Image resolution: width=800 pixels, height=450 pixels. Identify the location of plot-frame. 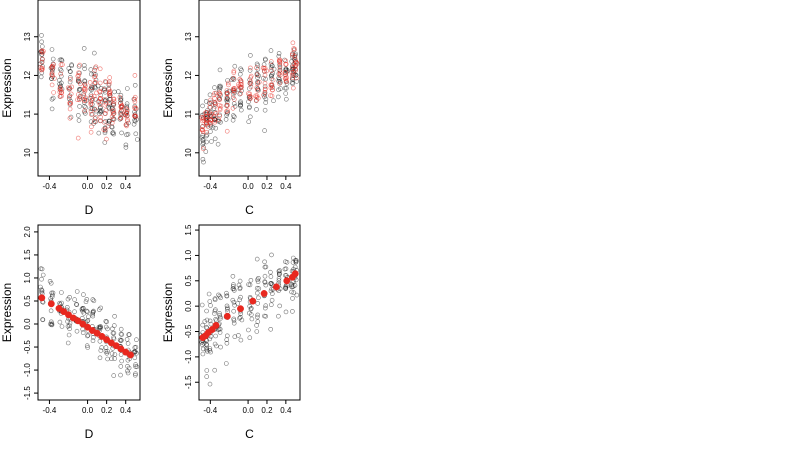
(249, 312).